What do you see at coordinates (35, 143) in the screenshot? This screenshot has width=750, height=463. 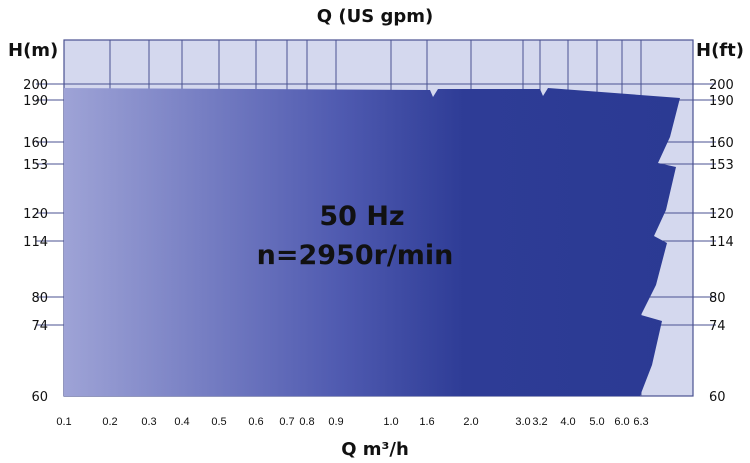 I see `y-tick-label-left: 160` at bounding box center [35, 143].